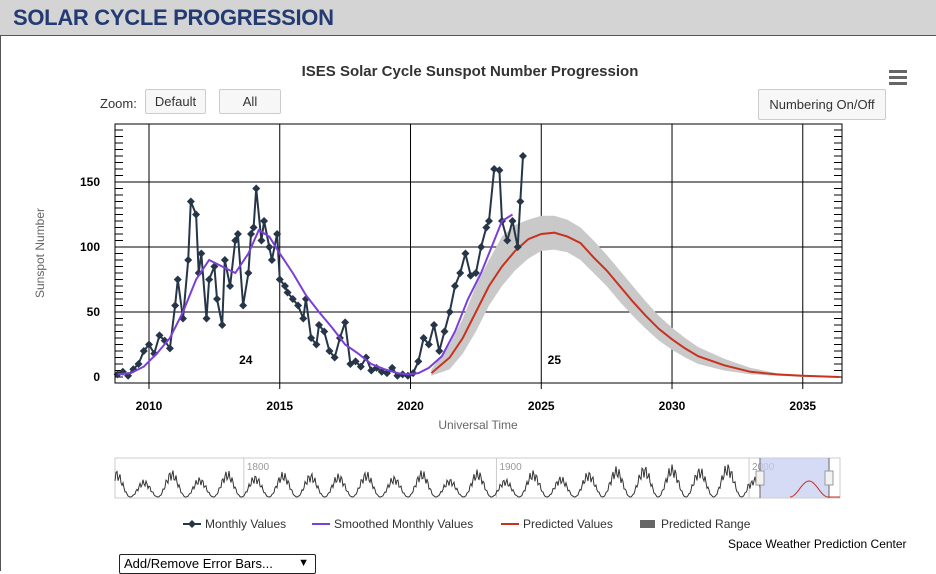 The height and width of the screenshot is (574, 936). Describe the element at coordinates (510, 467) in the screenshot. I see `navigator-label-1900: 1900` at that location.